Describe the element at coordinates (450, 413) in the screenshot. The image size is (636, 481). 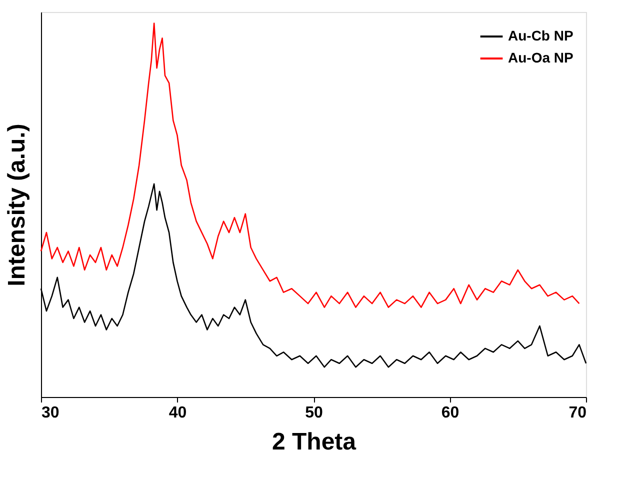
I see `x-tick-label: 60` at that location.